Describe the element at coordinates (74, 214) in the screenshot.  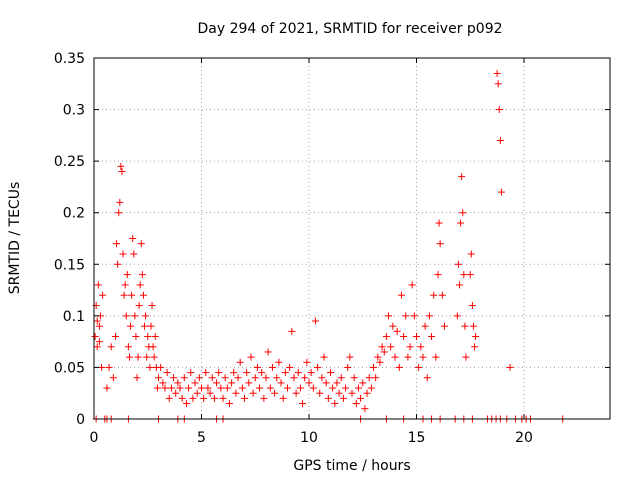
I see `y-tick-label: 0.2` at that location.